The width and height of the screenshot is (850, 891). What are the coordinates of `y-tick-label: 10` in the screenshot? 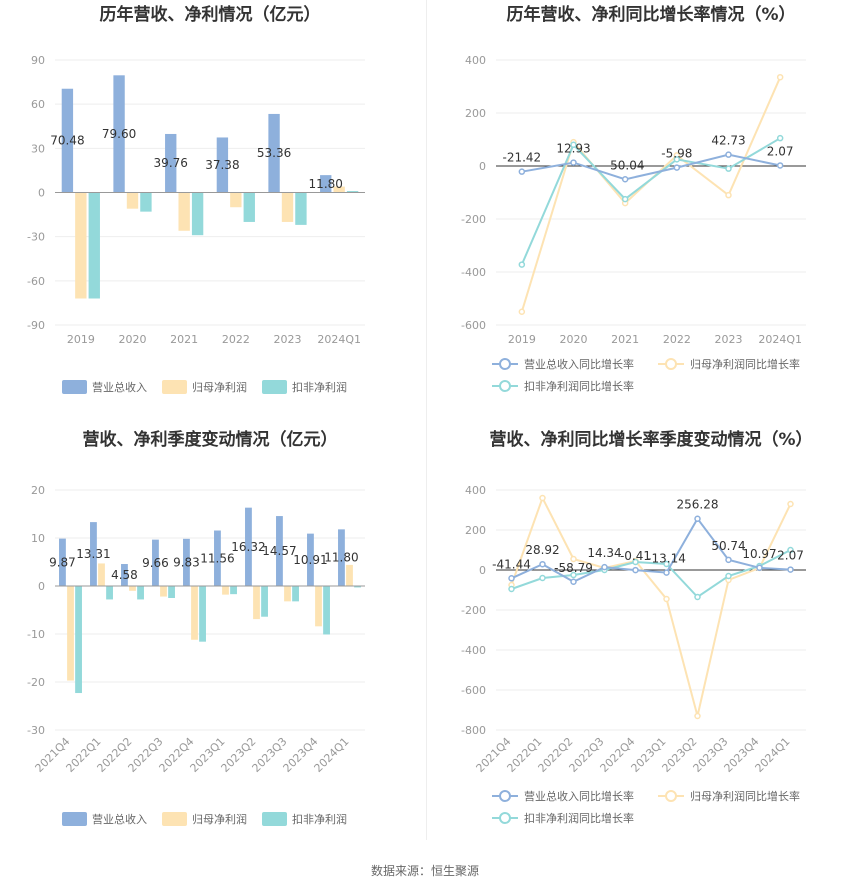 It's located at (38, 538).